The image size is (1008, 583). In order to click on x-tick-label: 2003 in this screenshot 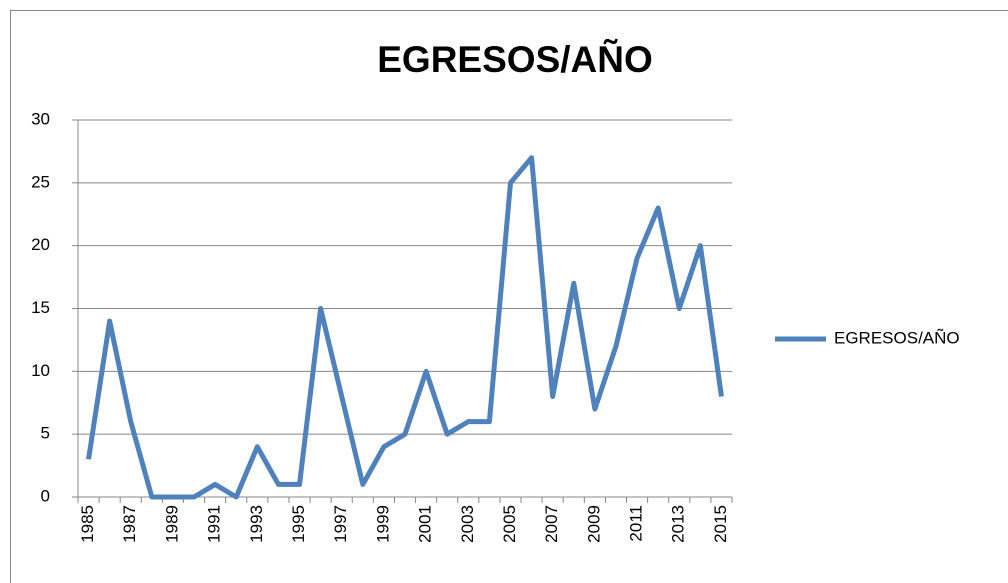, I will do `click(467, 524)`.